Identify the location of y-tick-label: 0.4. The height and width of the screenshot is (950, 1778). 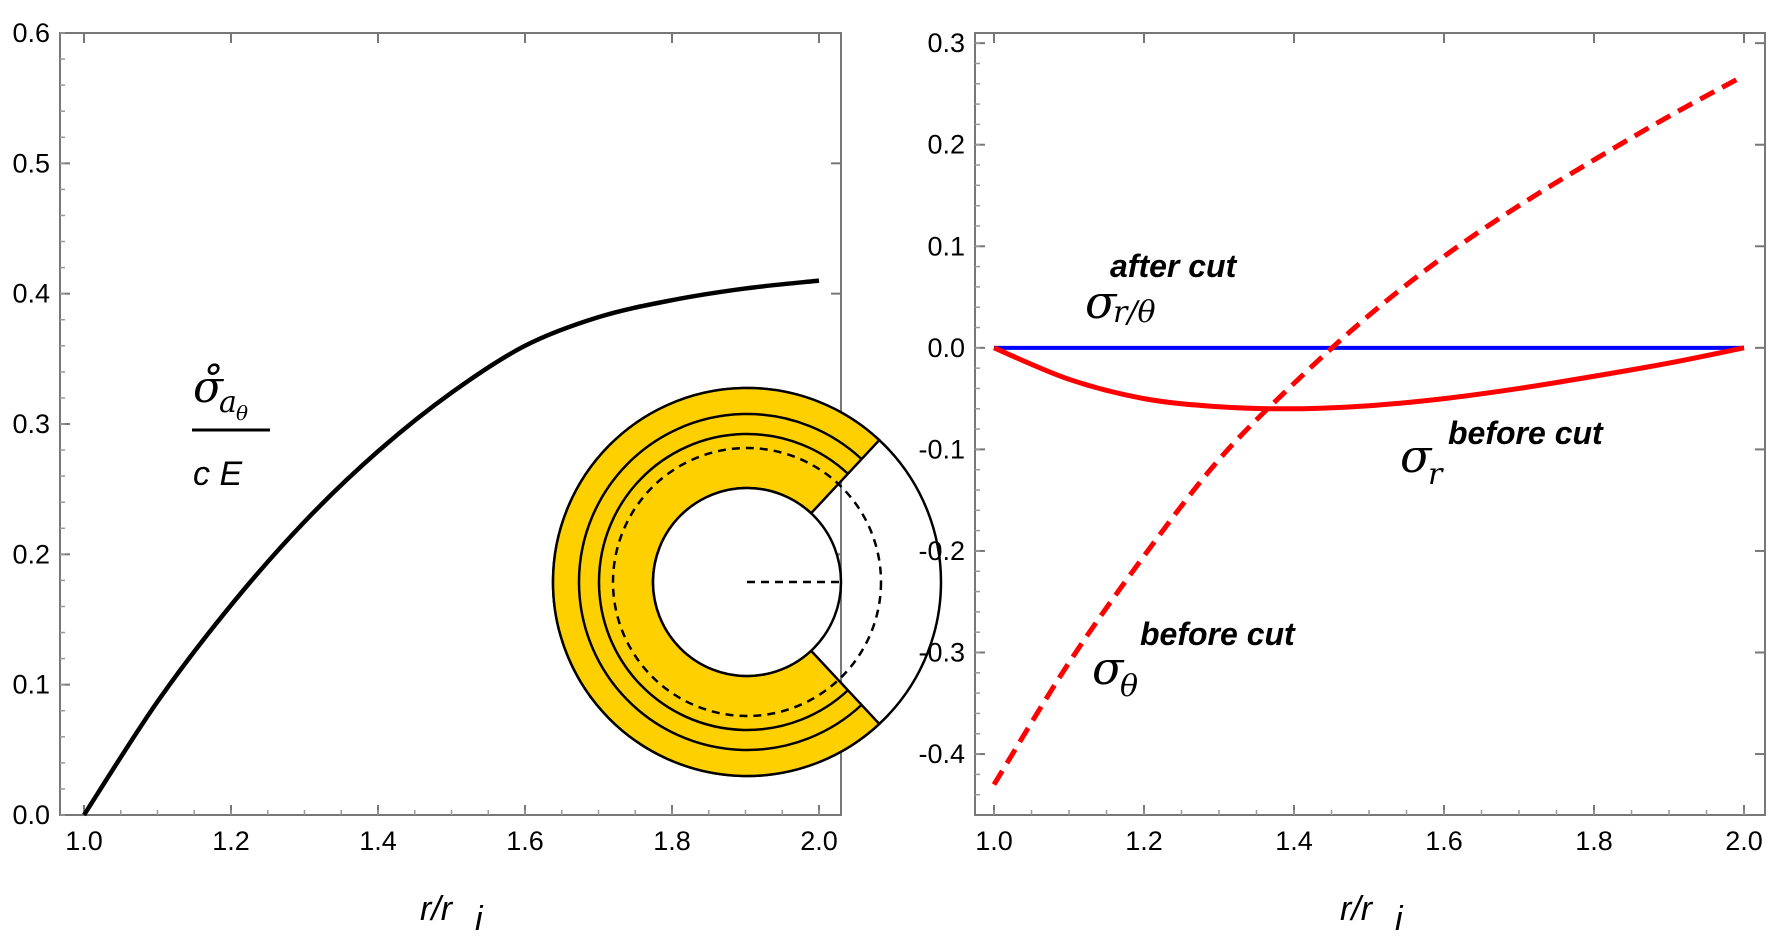
(31, 294).